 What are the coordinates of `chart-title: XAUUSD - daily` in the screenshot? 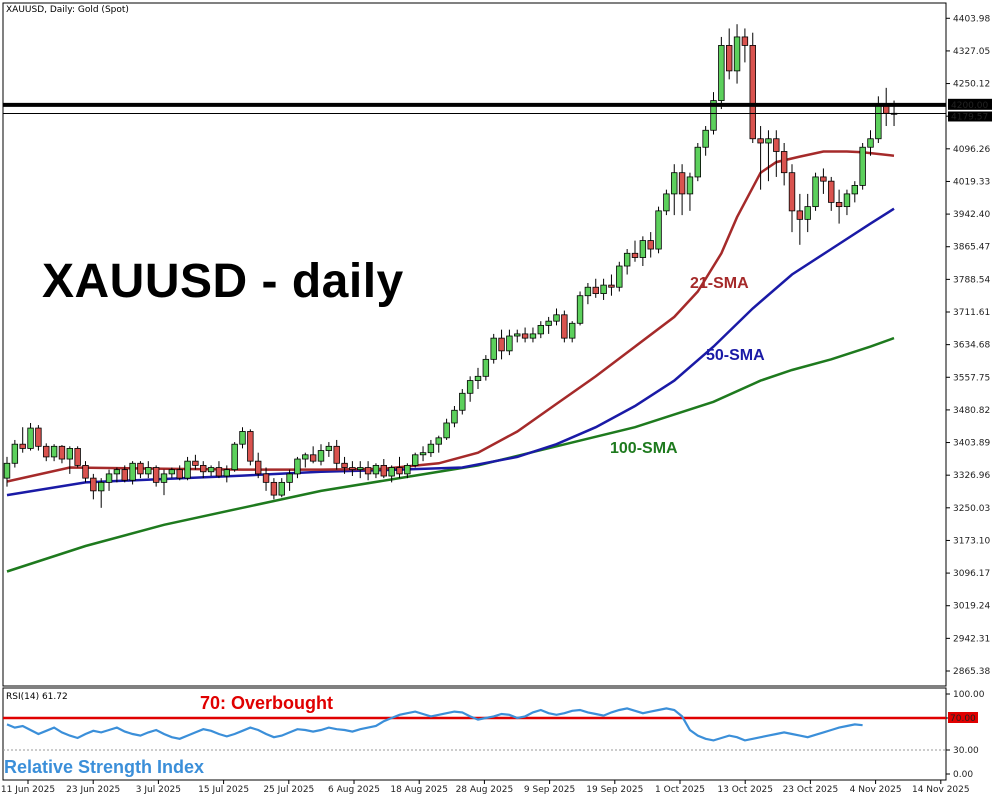 It's located at (223, 281).